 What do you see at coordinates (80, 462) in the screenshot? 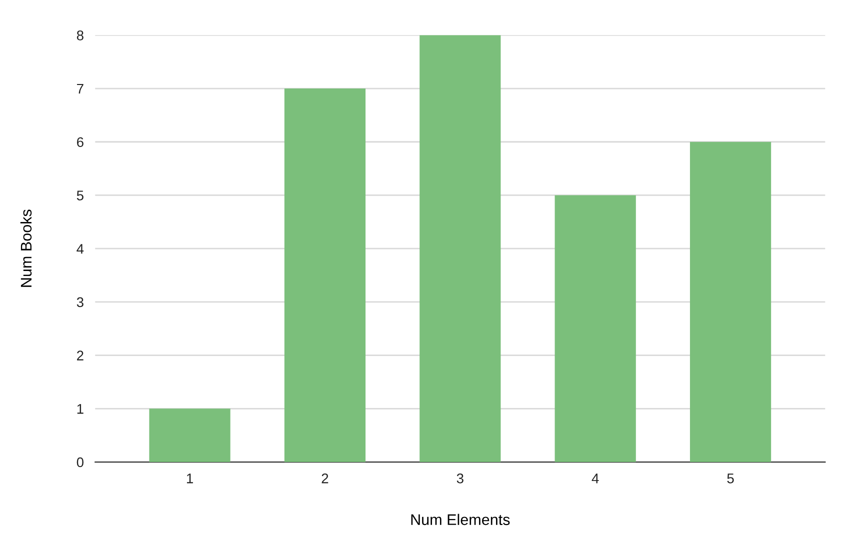
I see `y-tick-label: 0` at bounding box center [80, 462].